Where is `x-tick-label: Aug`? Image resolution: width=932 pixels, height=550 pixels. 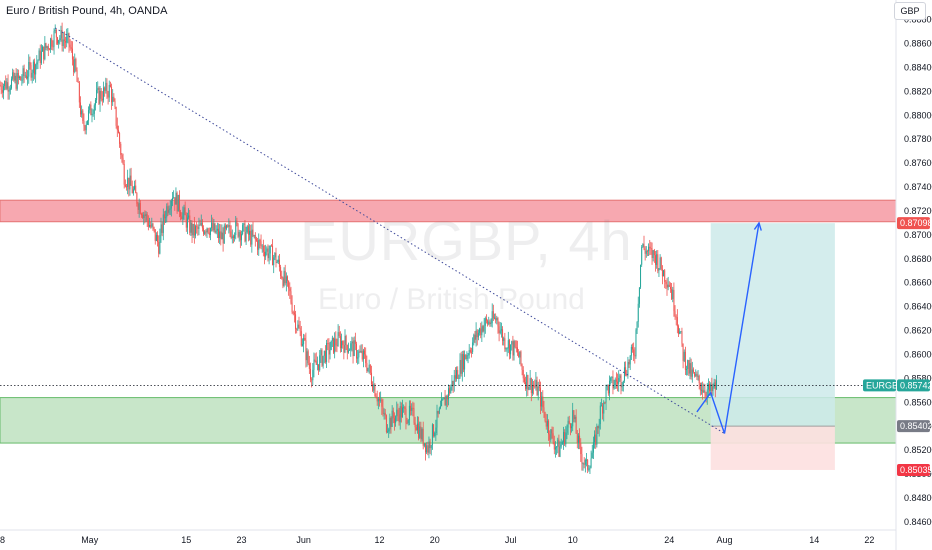 x-tick-label: Aug is located at coordinates (724, 540).